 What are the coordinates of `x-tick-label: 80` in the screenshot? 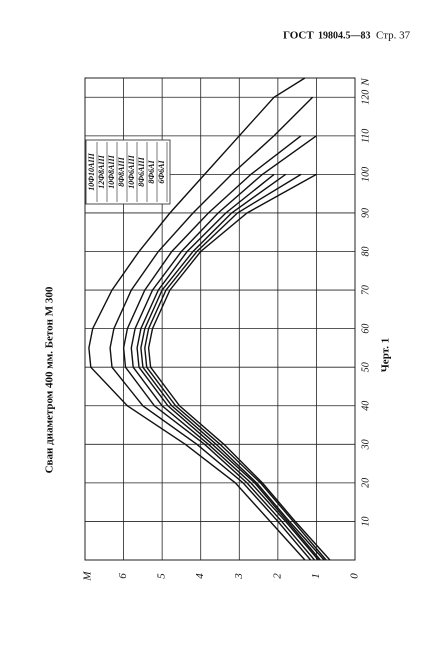 It's located at (365, 252).